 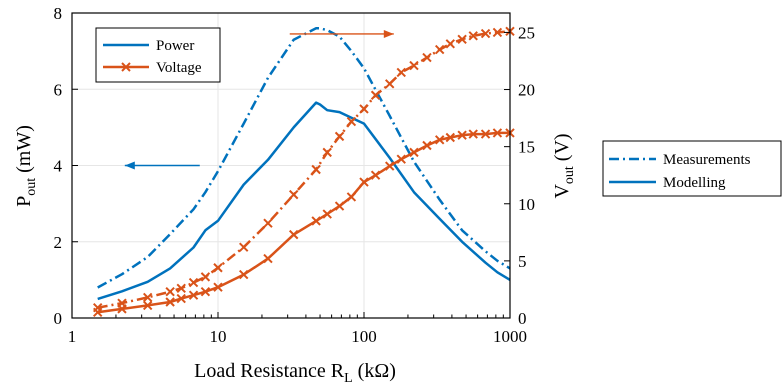 I want to click on y-right-tick-label: 15, so click(x=526, y=147).